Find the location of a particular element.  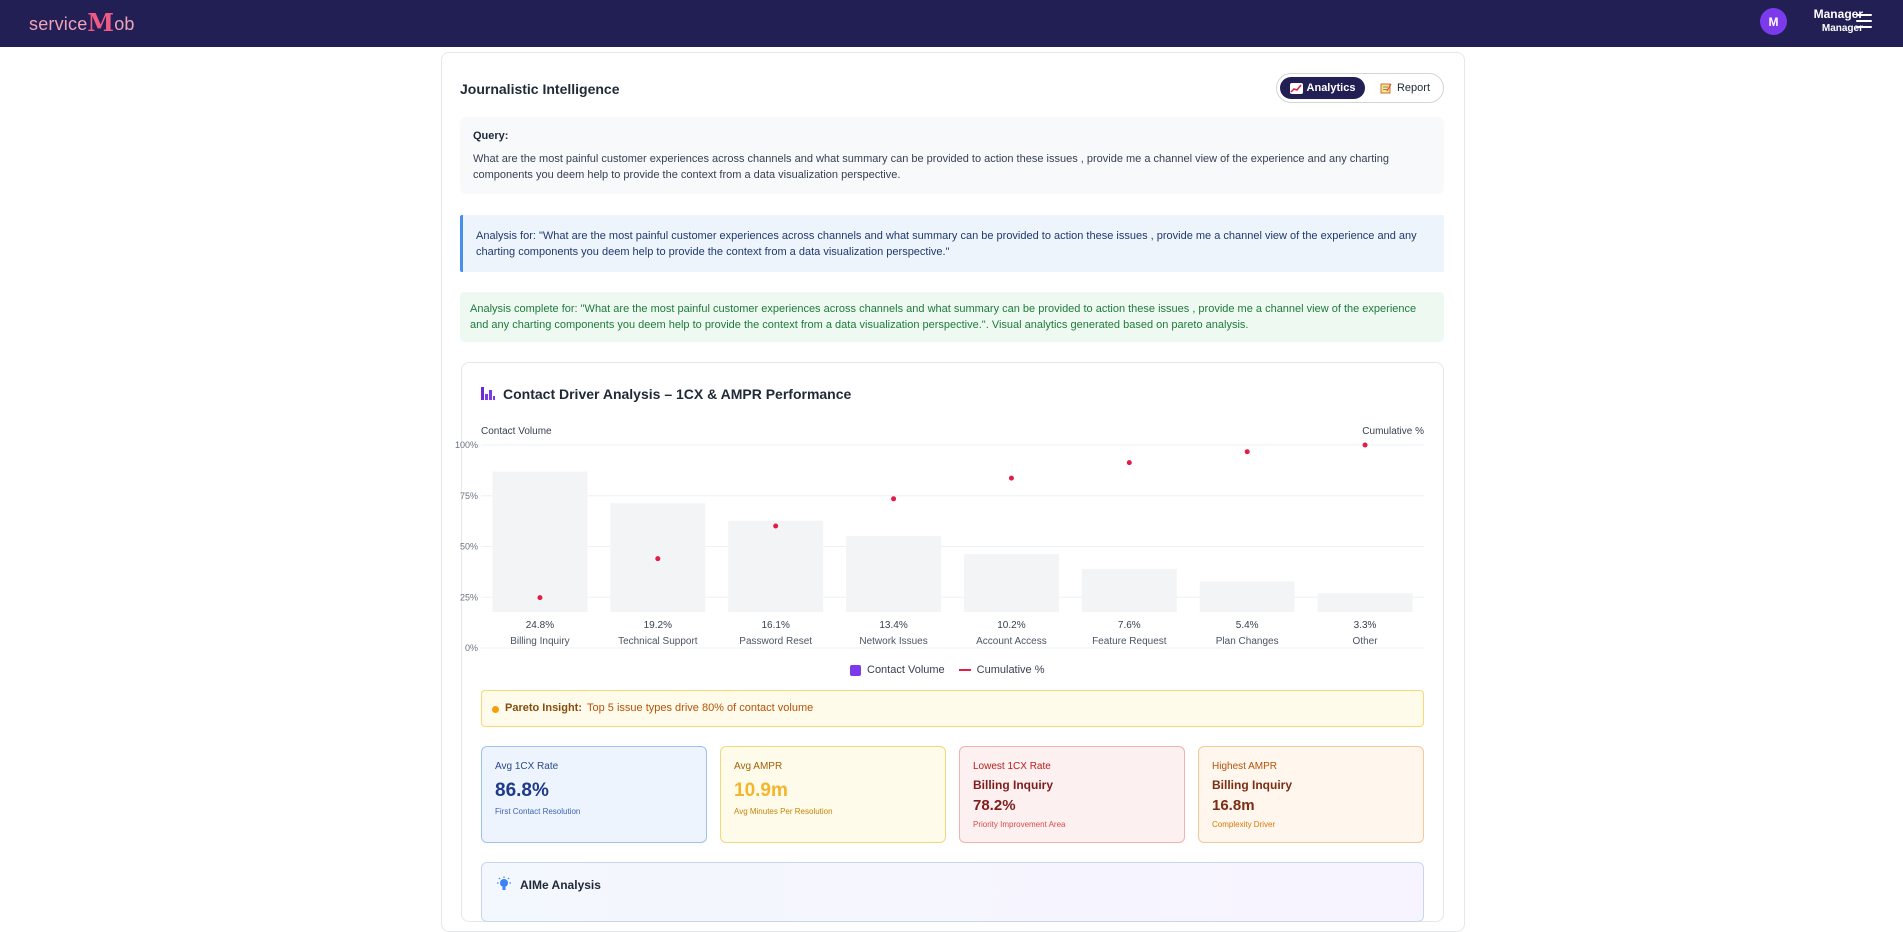

chart-increasing-icon is located at coordinates (1296, 88).